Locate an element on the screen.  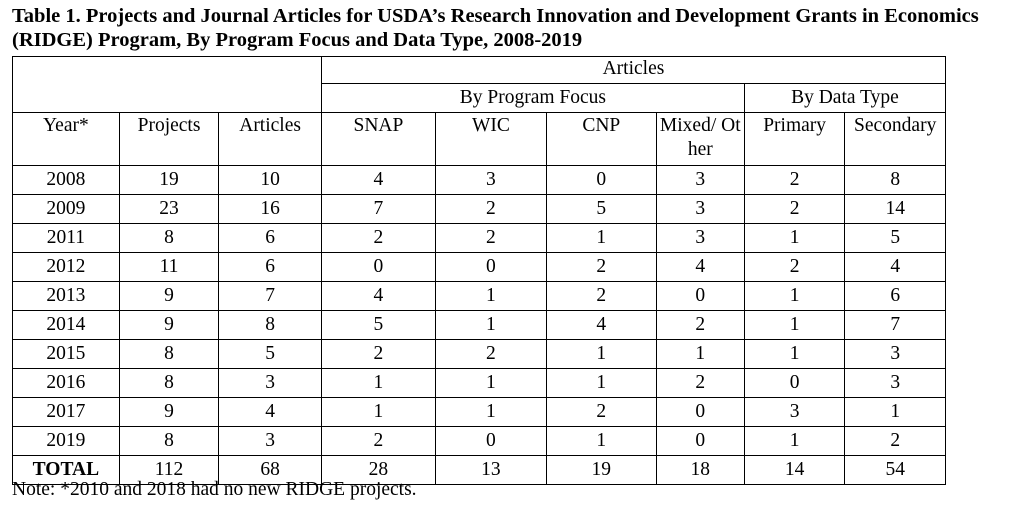
total-secondary: 54 is located at coordinates (895, 470).